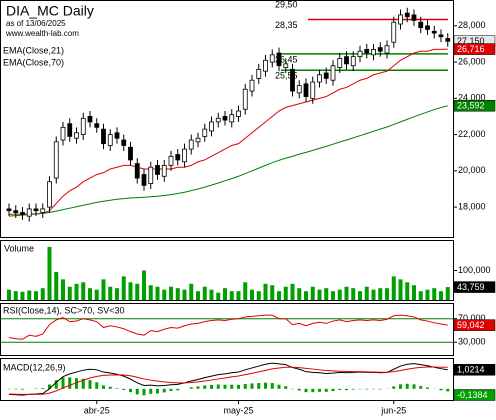 This screenshot has height=420, width=496. I want to click on level-label: 26,45, so click(286, 59).